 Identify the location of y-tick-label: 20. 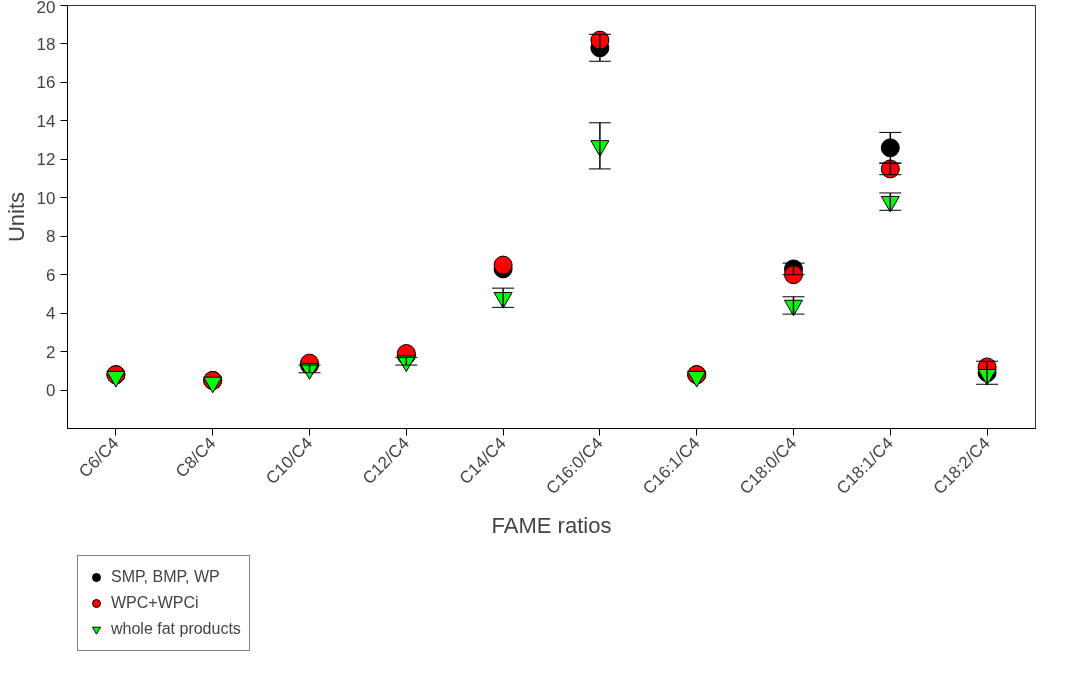
(46, 8).